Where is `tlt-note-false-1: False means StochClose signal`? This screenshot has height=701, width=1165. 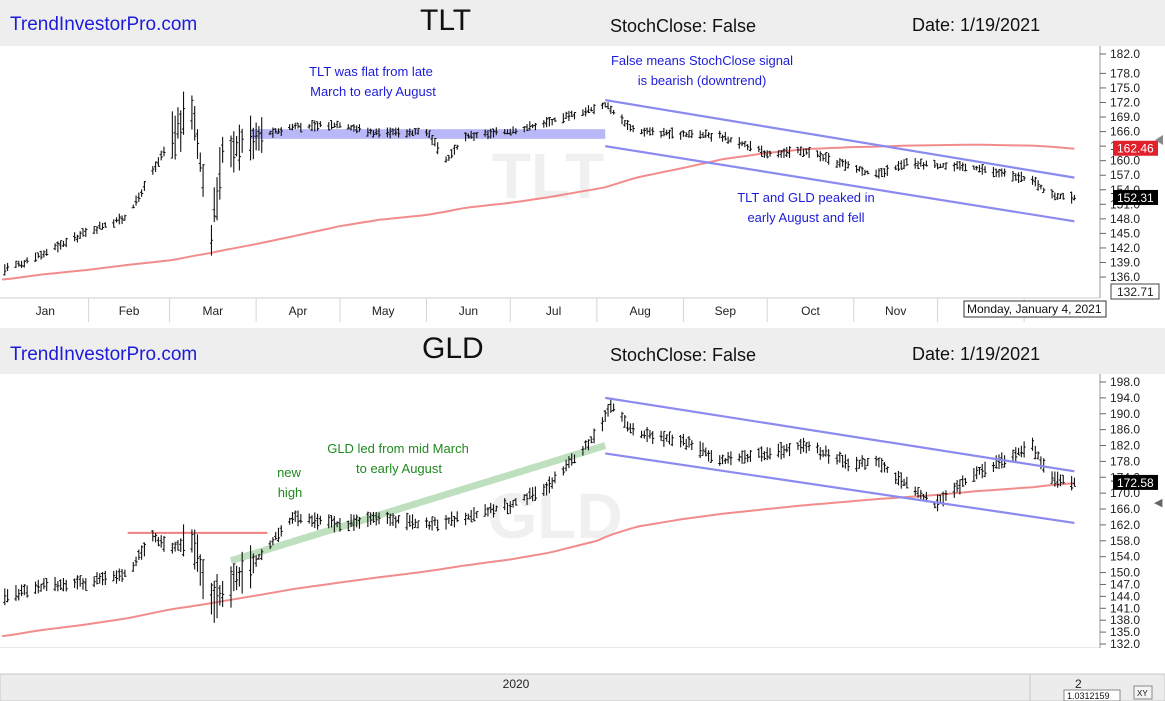 tlt-note-false-1: False means StochClose signal is located at coordinates (702, 60).